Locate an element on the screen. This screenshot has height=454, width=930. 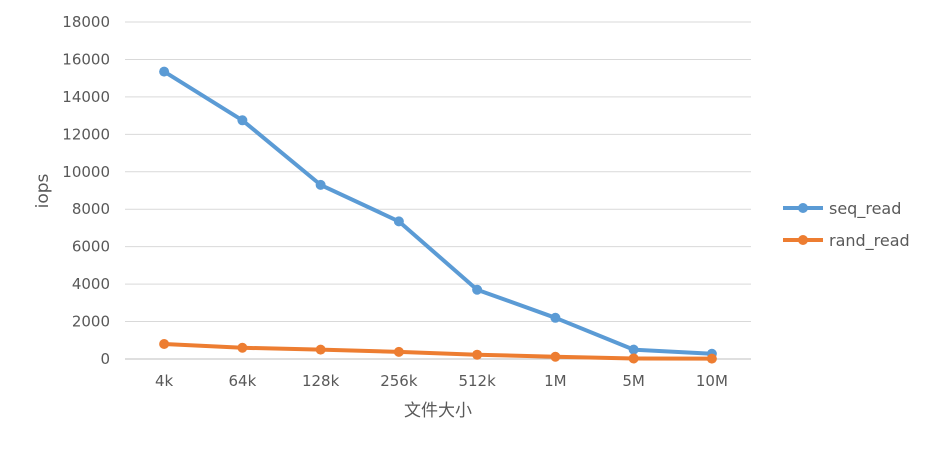
y-tick-label: 8000 is located at coordinates (91, 209).